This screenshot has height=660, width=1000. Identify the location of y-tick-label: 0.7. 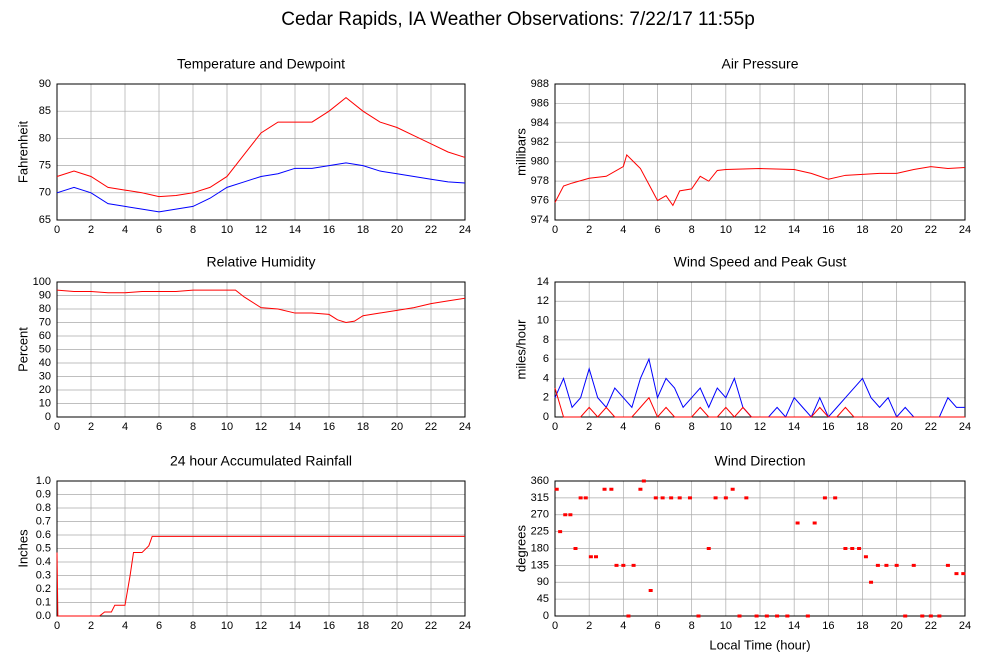
(43, 521).